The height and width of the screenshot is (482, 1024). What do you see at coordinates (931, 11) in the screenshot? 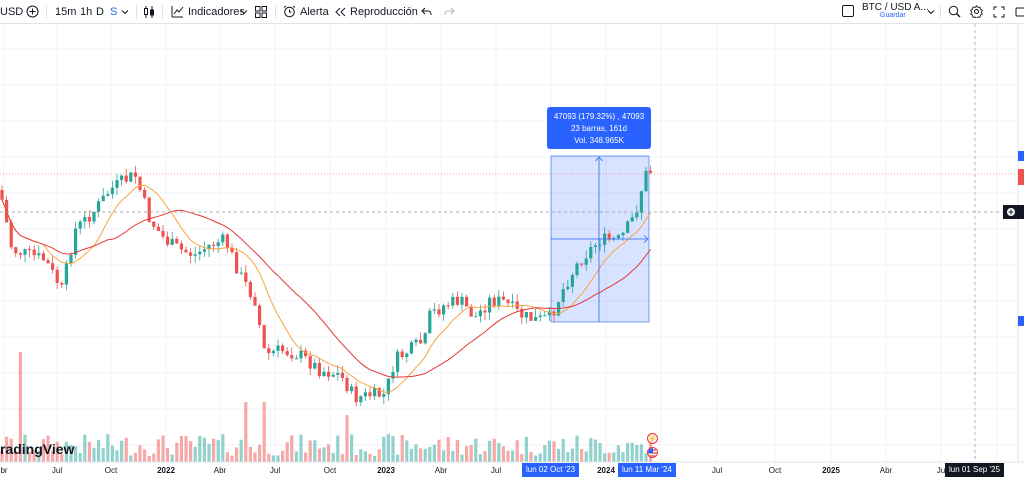
I see `pair-dropdown` at bounding box center [931, 11].